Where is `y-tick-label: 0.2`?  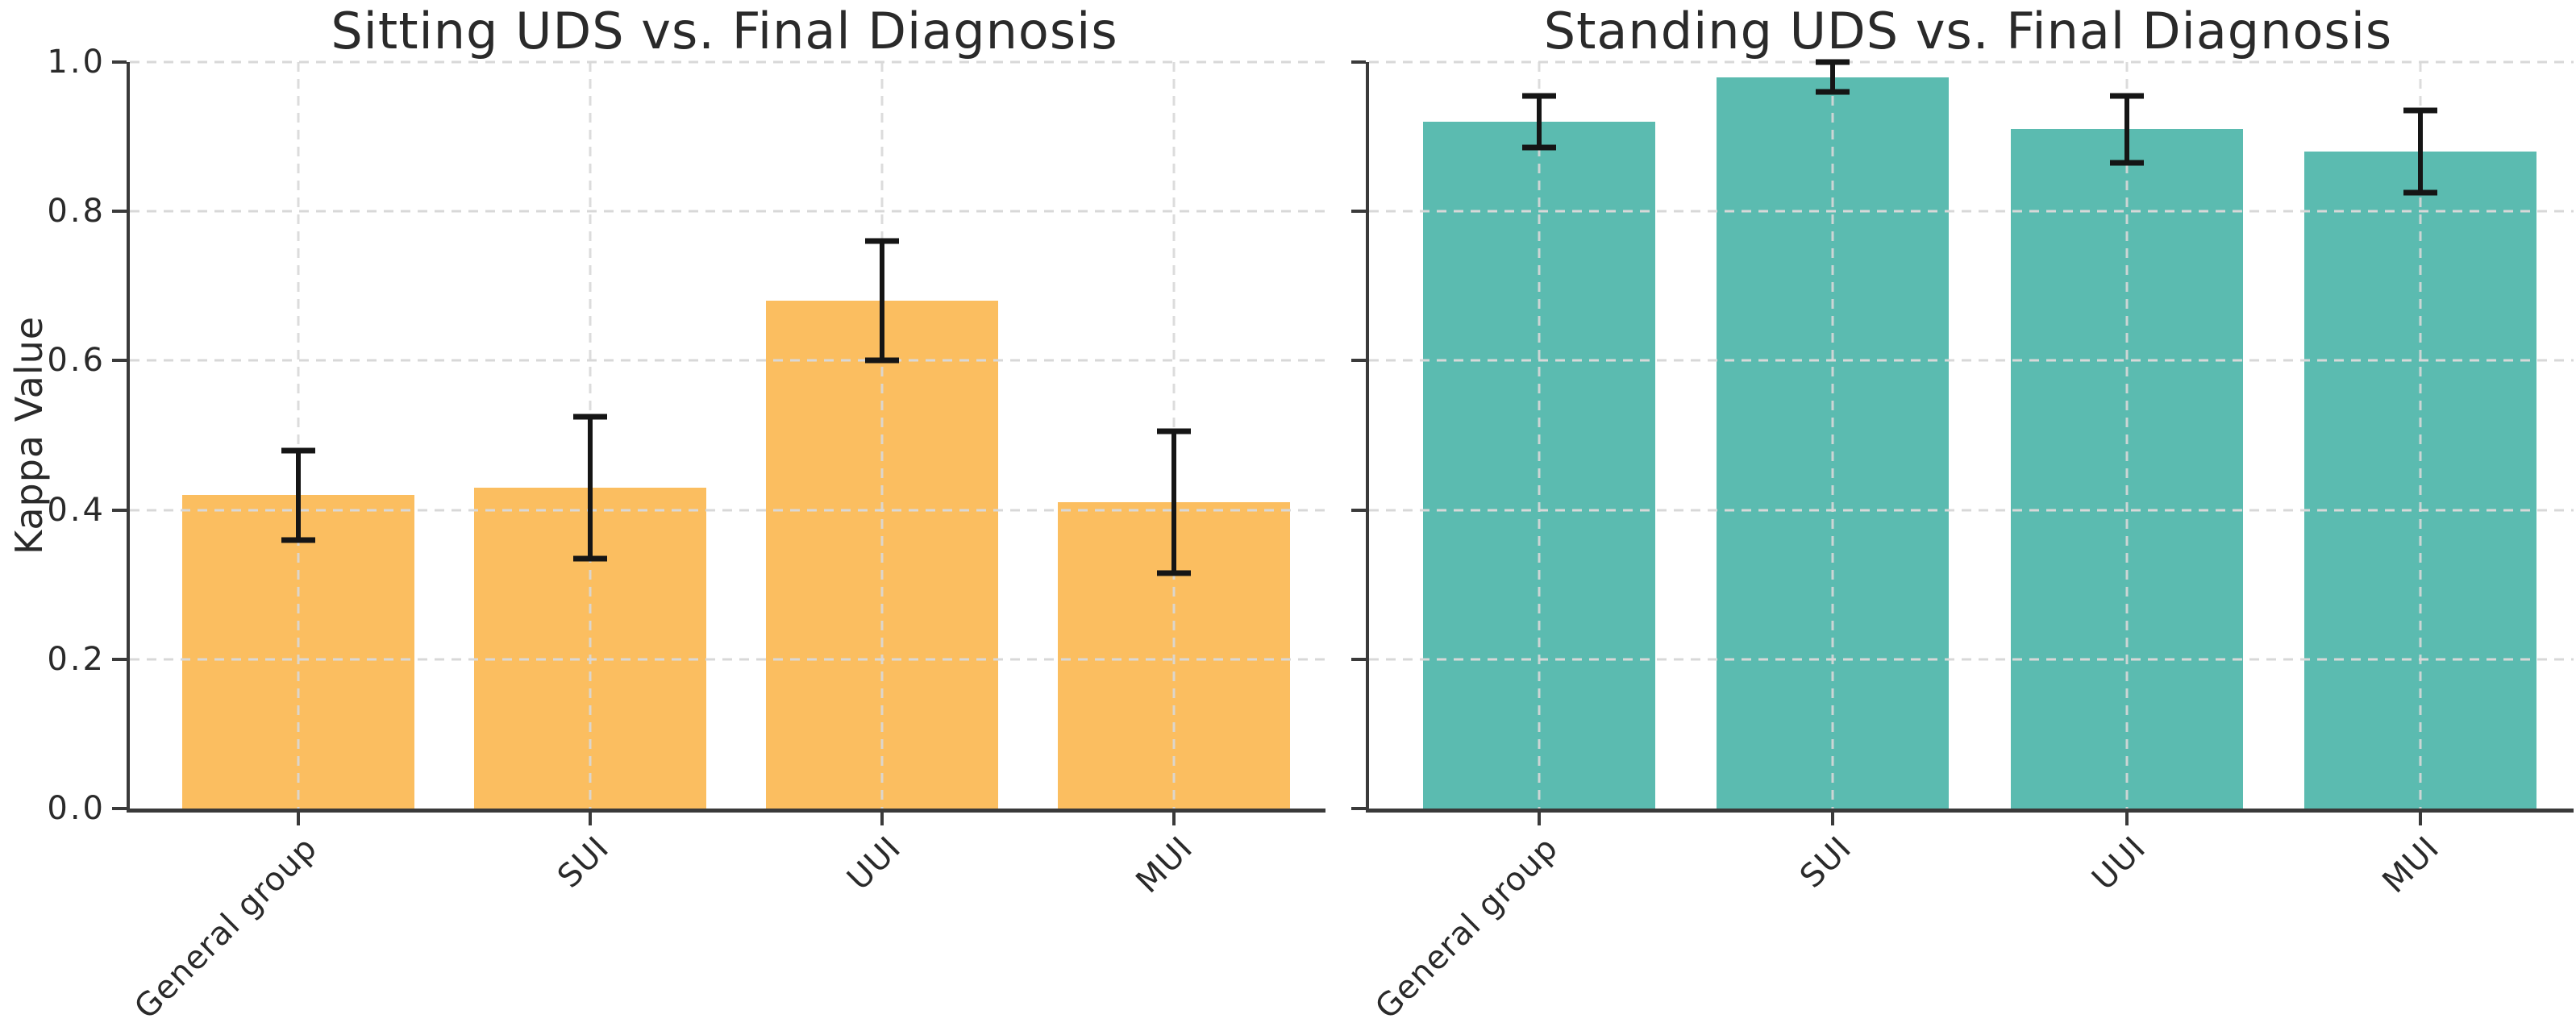
y-tick-label: 0.2 is located at coordinates (76, 659).